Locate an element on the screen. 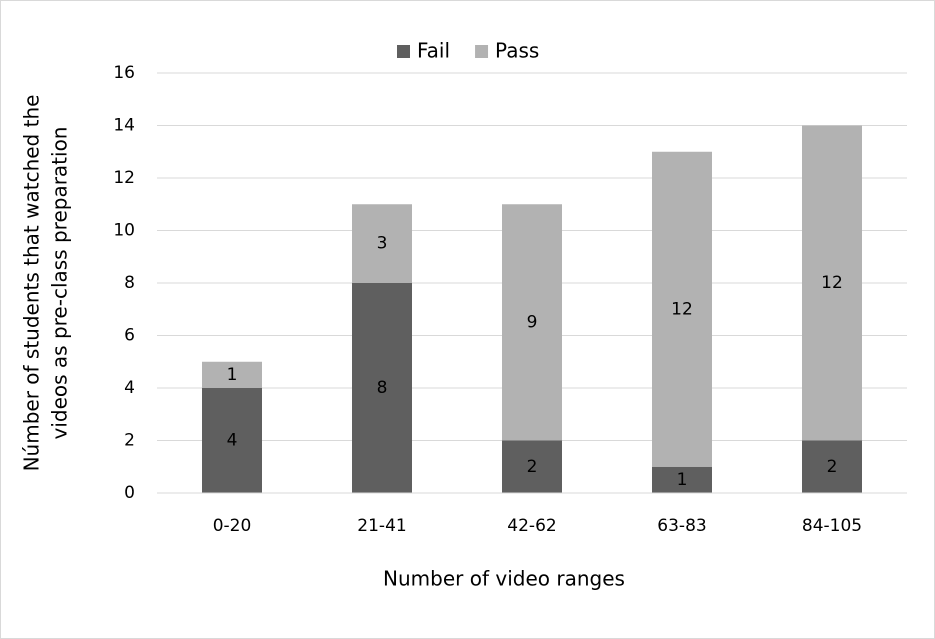 The width and height of the screenshot is (935, 639). data-label: 9 is located at coordinates (532, 322).